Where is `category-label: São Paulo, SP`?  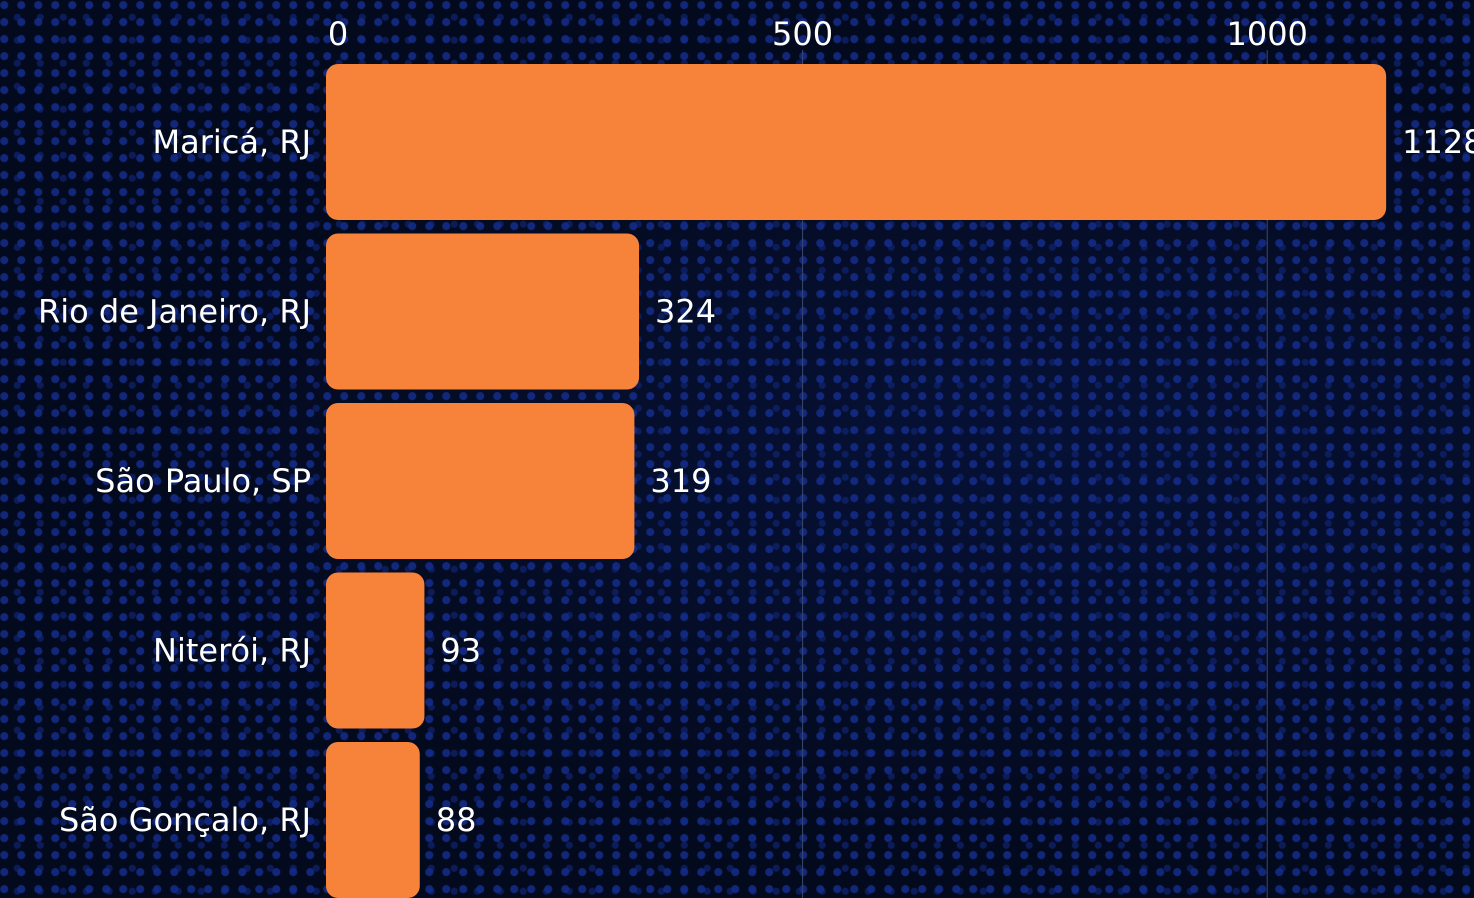
category-label: São Paulo, SP is located at coordinates (203, 481).